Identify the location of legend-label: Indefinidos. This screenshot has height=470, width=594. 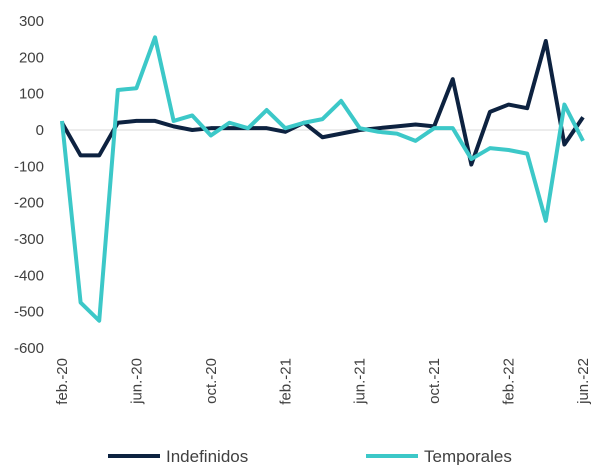
(207, 456).